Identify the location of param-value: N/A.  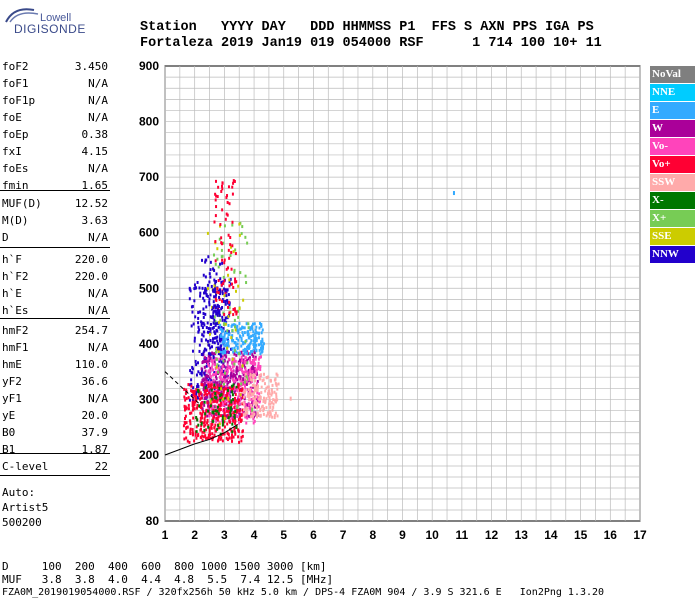
(98, 347).